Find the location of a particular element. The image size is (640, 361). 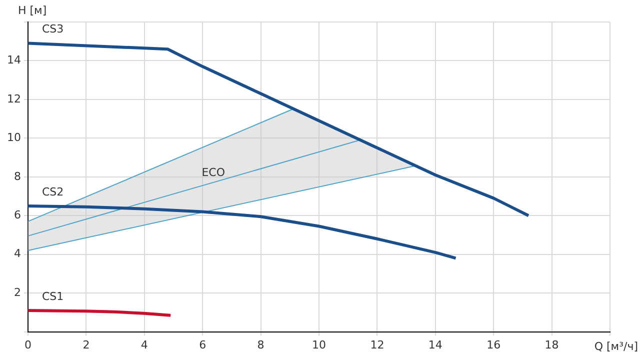

y-tick-label: 10 is located at coordinates (13, 137).